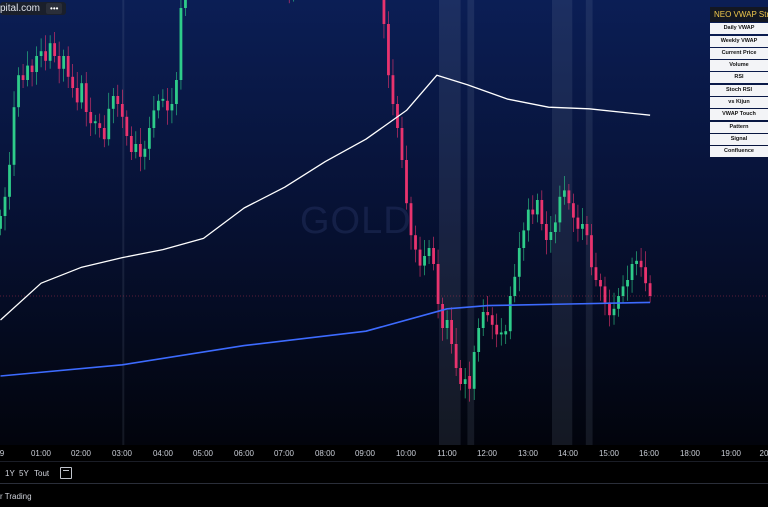 The image size is (768, 507). I want to click on time-tick: 03:00, so click(122, 453).